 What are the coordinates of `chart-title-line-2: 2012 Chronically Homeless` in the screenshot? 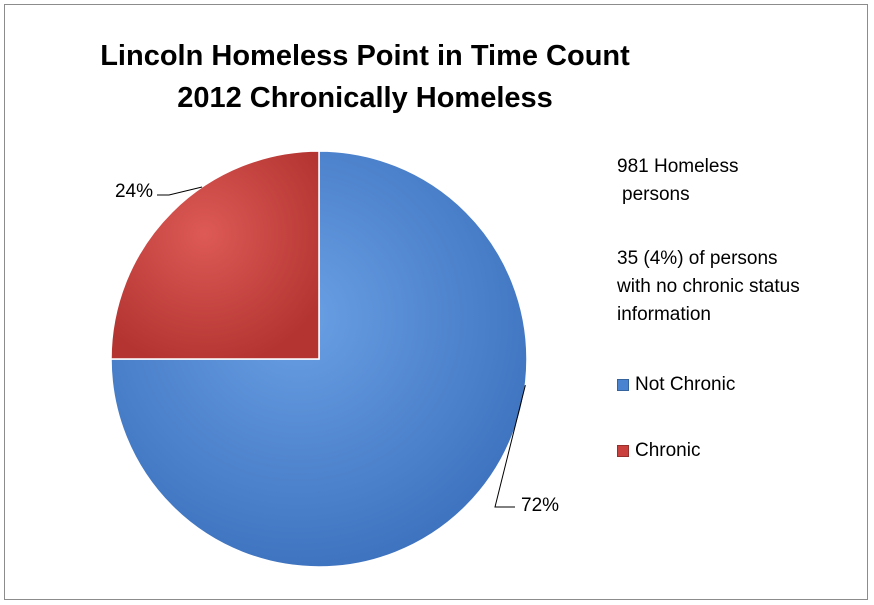 It's located at (365, 98).